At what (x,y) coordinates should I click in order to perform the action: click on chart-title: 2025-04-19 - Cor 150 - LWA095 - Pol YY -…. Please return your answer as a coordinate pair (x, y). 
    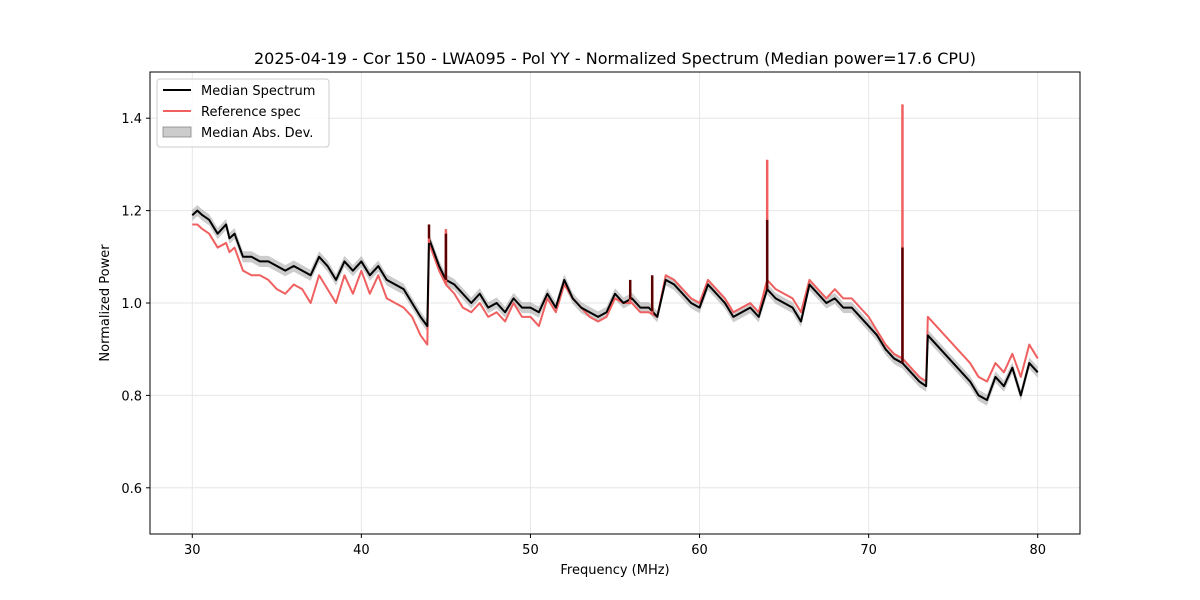
    Looking at the image, I should click on (615, 58).